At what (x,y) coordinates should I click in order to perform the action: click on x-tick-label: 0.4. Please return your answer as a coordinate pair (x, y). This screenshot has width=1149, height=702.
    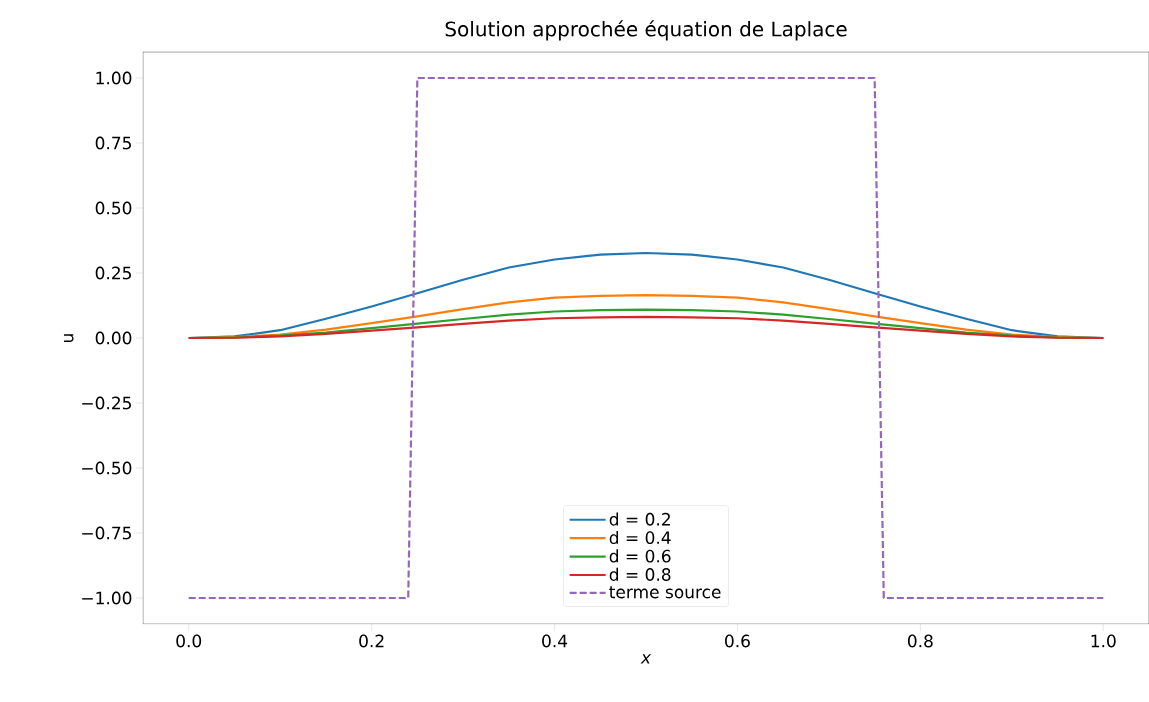
    Looking at the image, I should click on (555, 641).